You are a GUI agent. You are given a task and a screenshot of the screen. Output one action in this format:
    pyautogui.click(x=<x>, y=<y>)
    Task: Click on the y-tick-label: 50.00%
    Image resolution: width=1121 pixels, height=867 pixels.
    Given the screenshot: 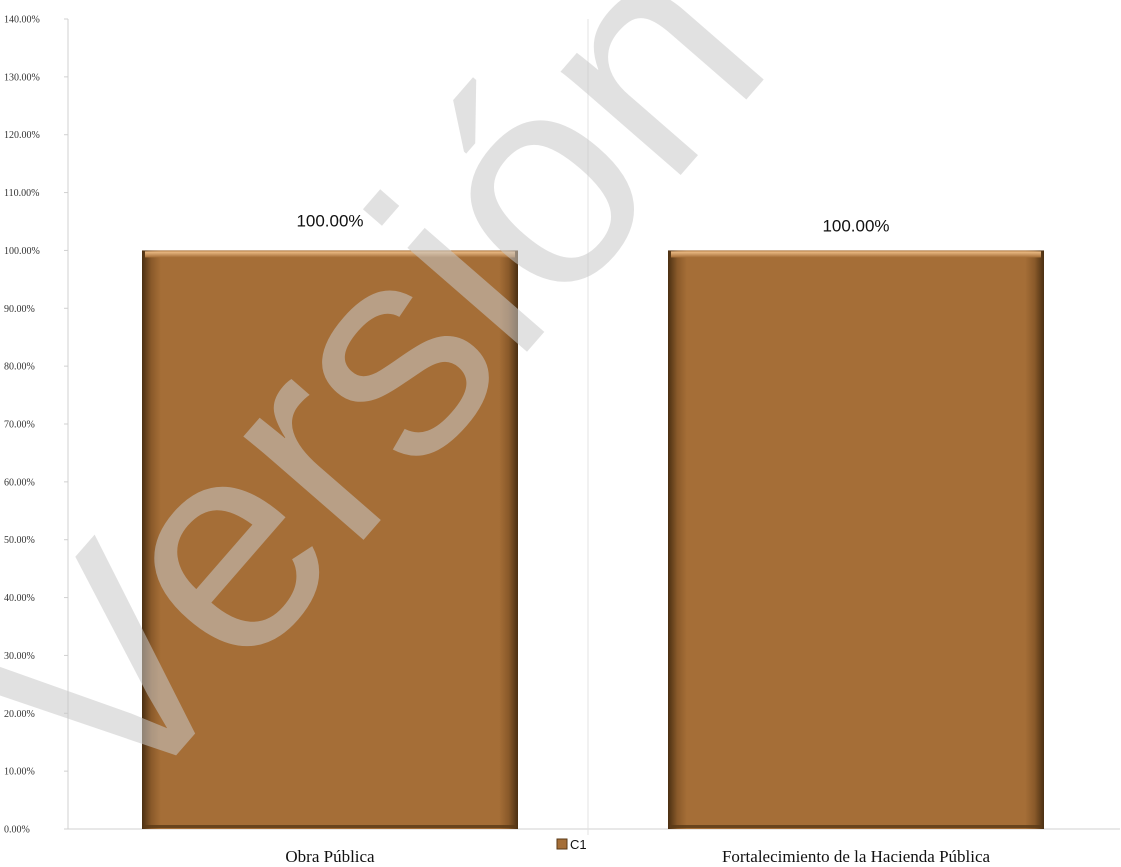 What is the action you would take?
    pyautogui.click(x=19, y=540)
    